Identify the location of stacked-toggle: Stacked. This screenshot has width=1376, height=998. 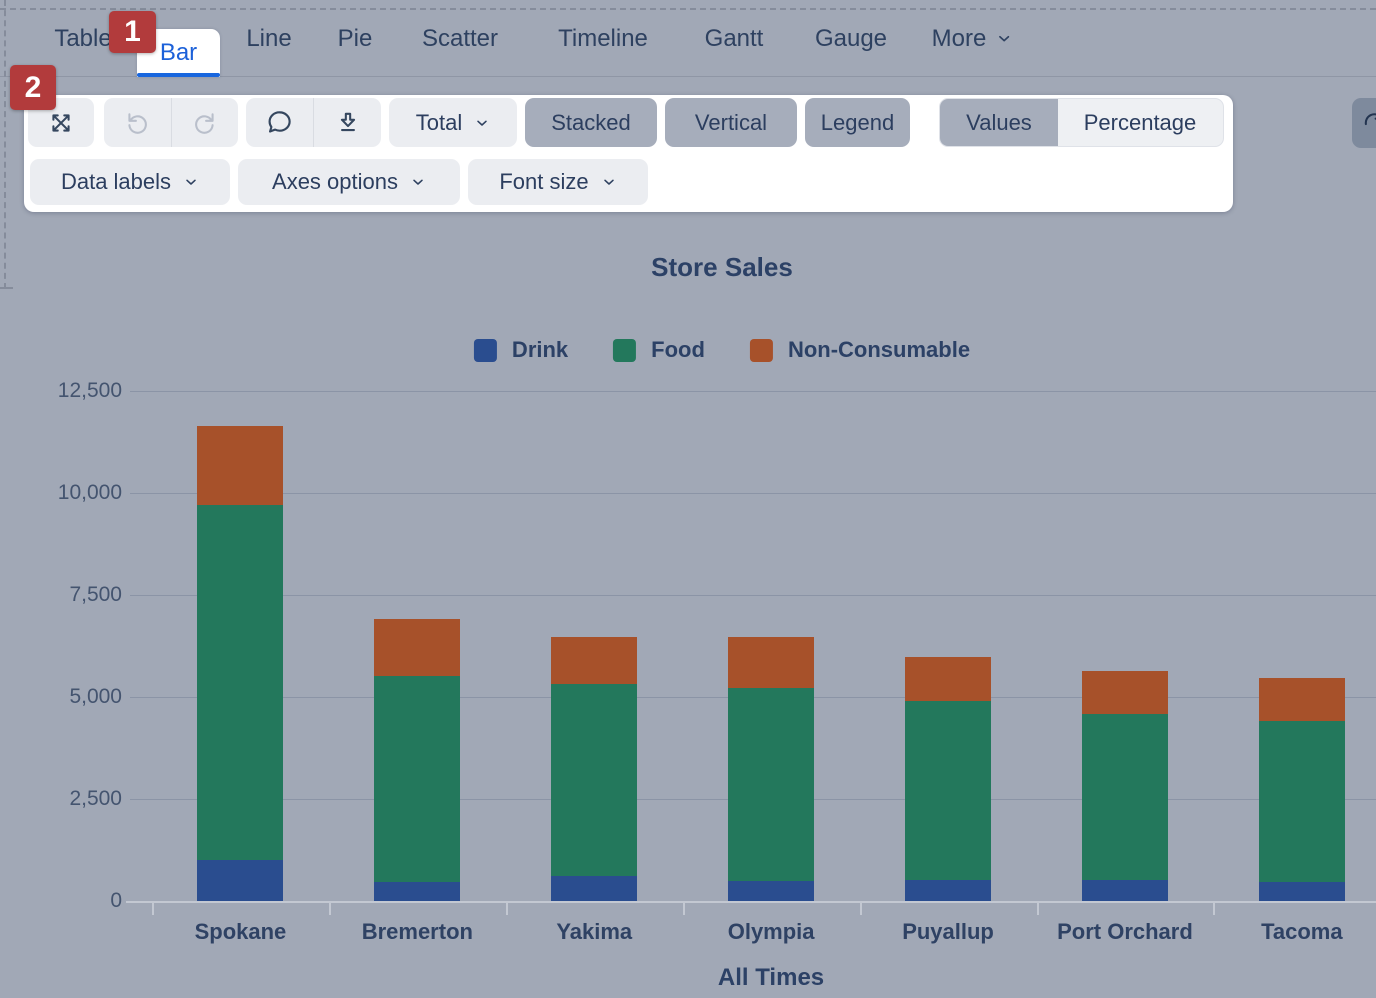
(591, 122).